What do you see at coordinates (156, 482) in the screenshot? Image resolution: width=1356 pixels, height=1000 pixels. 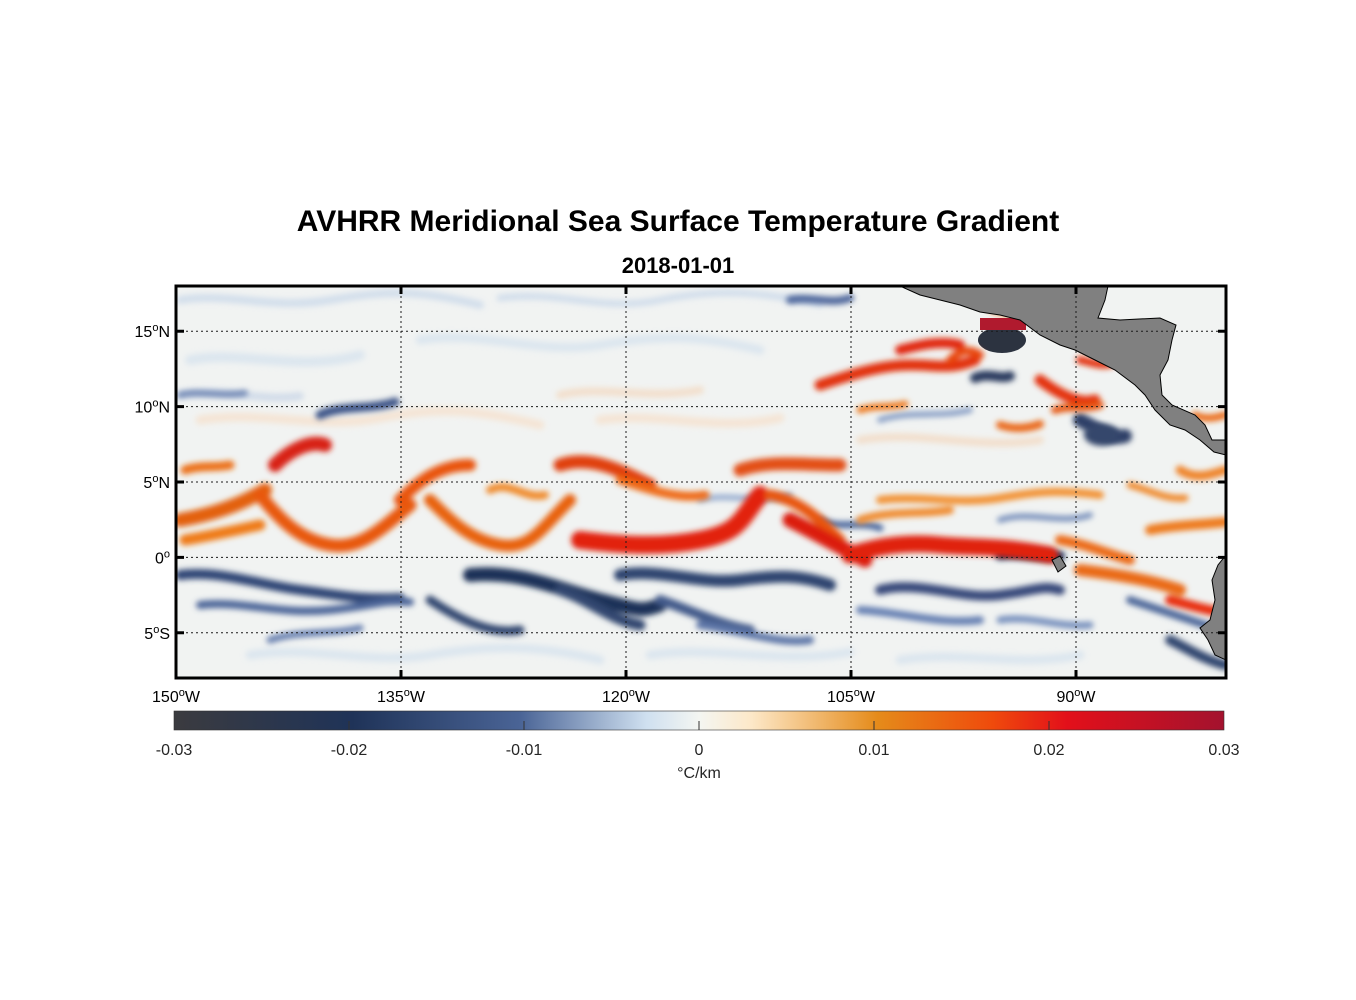 I see `lat-tick-label: 5oN` at bounding box center [156, 482].